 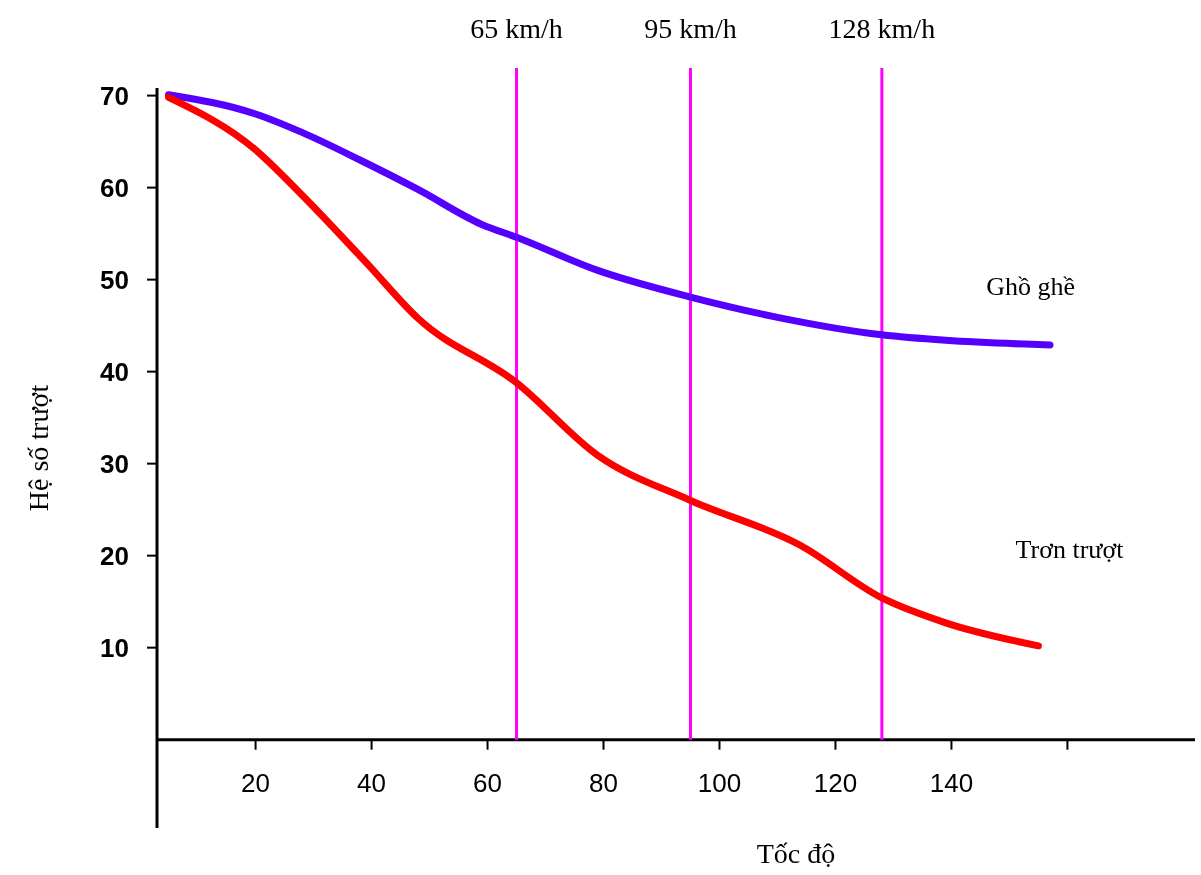 I want to click on y-tick-label: 40, so click(x=114, y=371).